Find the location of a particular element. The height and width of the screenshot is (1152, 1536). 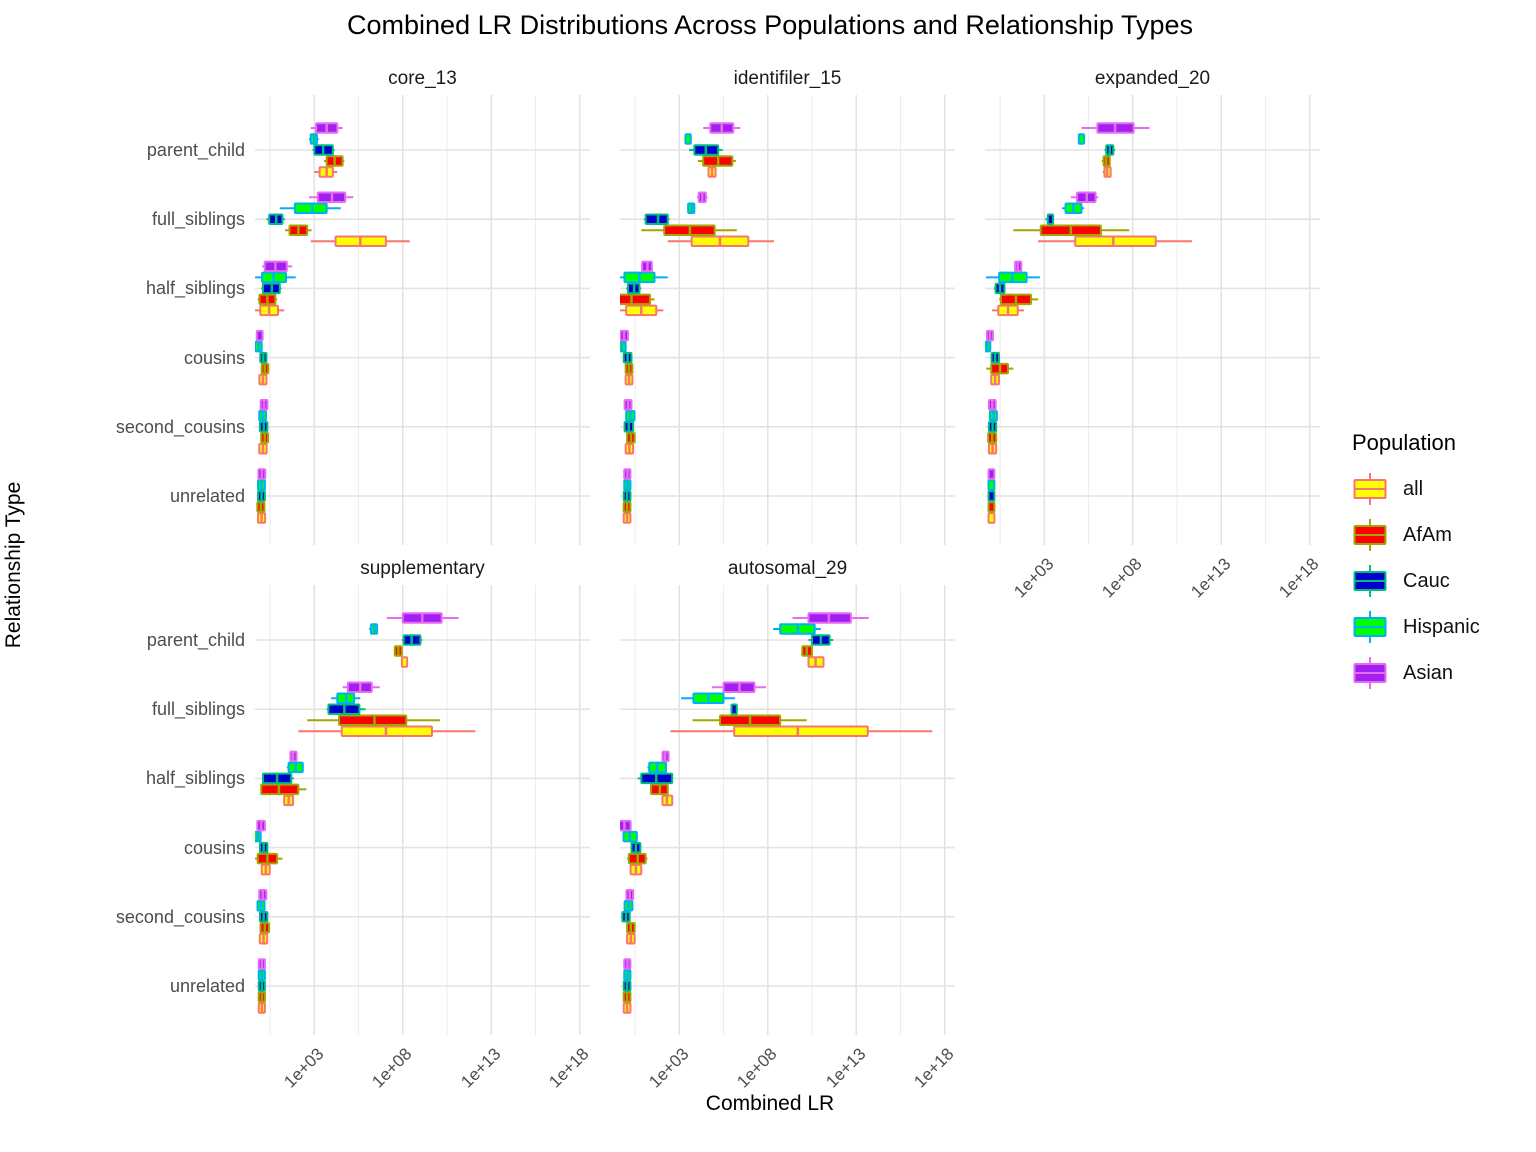

y-axis-label-second_cousins-row0: second_cousins is located at coordinates (180, 426).